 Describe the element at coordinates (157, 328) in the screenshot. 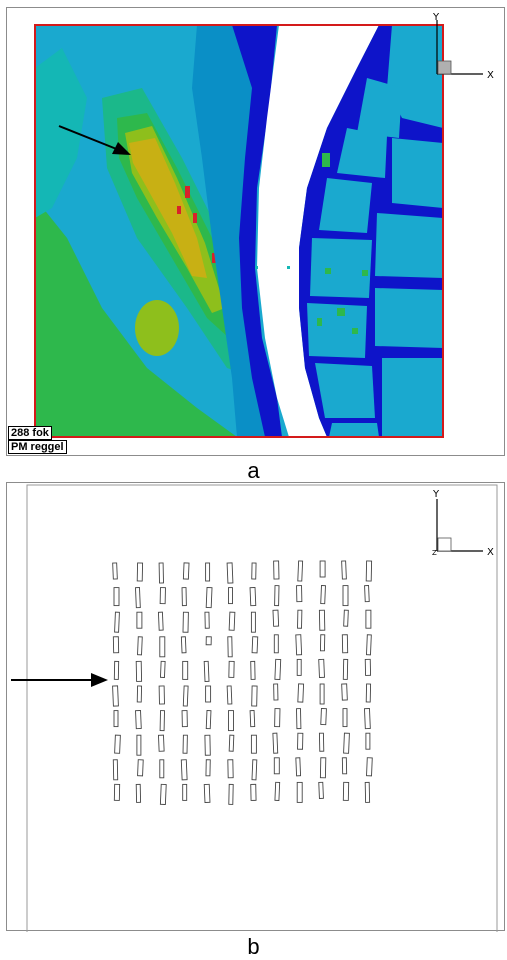

I see `green-blob` at that location.